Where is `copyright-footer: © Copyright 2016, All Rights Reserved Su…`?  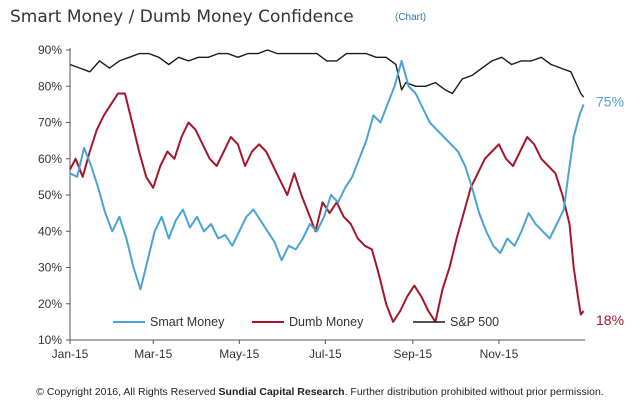
copyright-footer: © Copyright 2016, All Rights Reserved Su… is located at coordinates (320, 392).